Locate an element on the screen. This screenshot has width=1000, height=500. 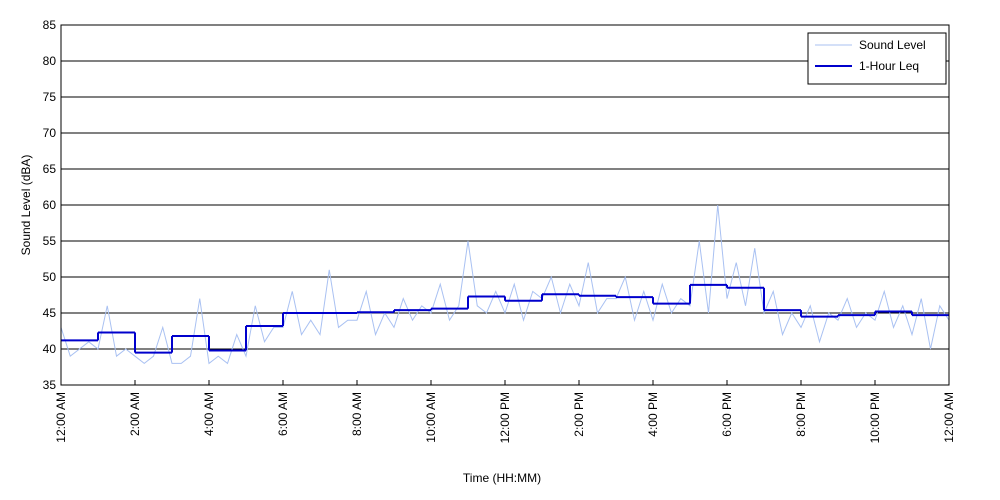
y-tick-label: 85 is located at coordinates (50, 25).